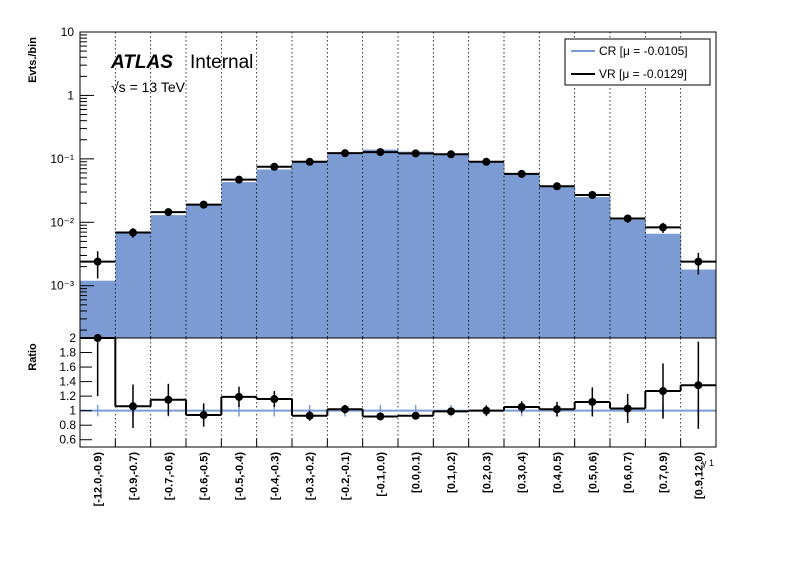  What do you see at coordinates (205, 476) in the screenshot?
I see `x-category-label: [-0.6,-0.5)` at bounding box center [205, 476].